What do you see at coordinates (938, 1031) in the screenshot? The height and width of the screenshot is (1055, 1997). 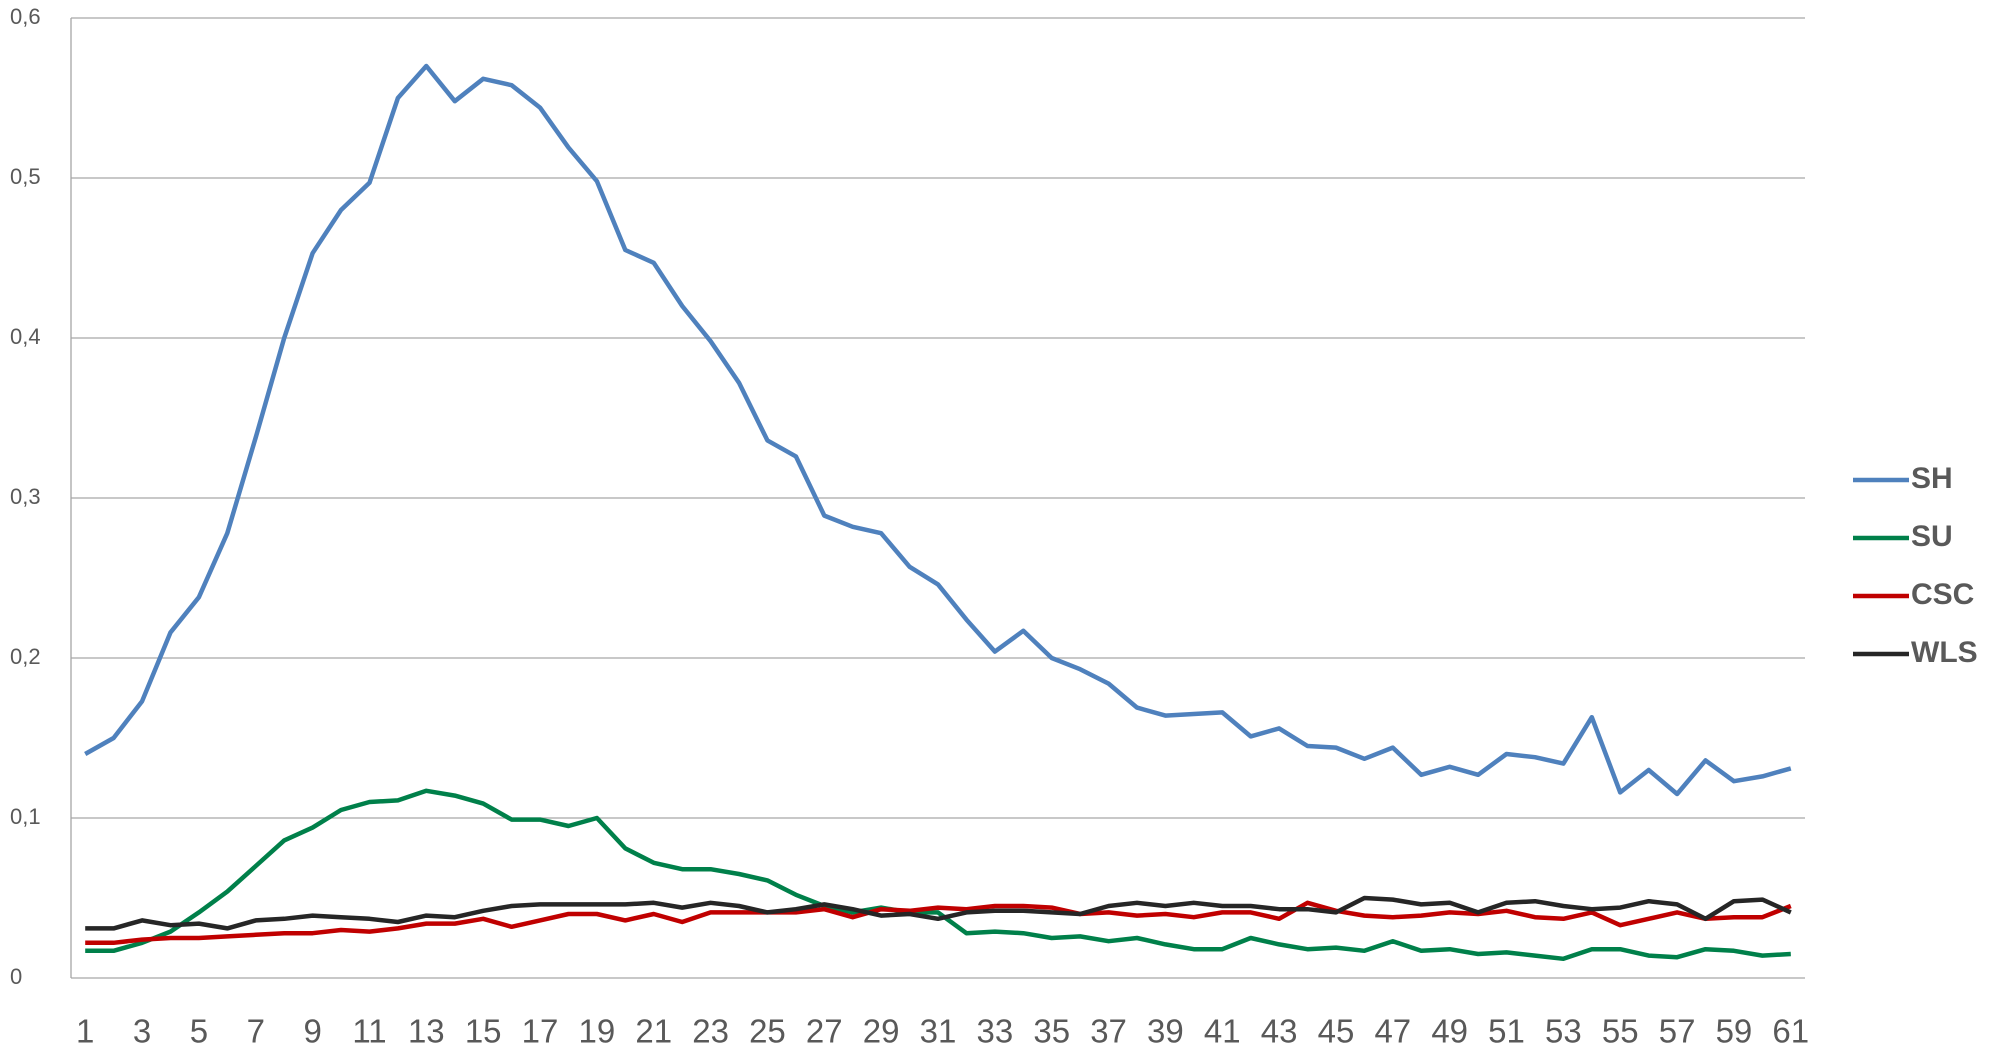 I see `x-tick-label: 31` at bounding box center [938, 1031].